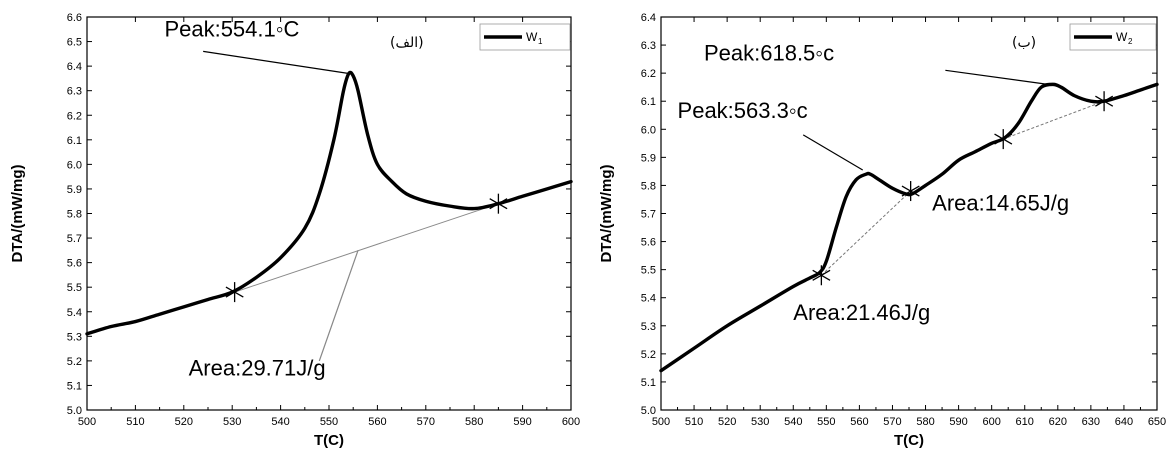 The image size is (1173, 474). Describe the element at coordinates (1091, 422) in the screenshot. I see `x-tick-label: 630` at that location.